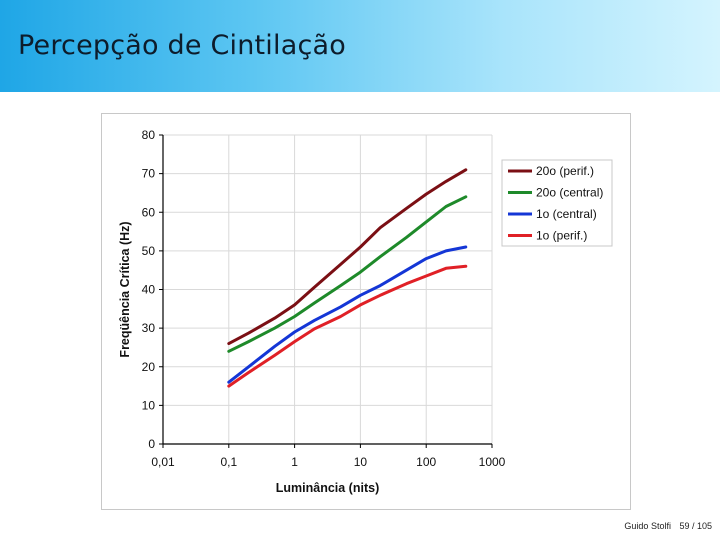 The image size is (720, 540). Describe the element at coordinates (565, 171) in the screenshot. I see `legend-label: 20o (perif.)` at that location.